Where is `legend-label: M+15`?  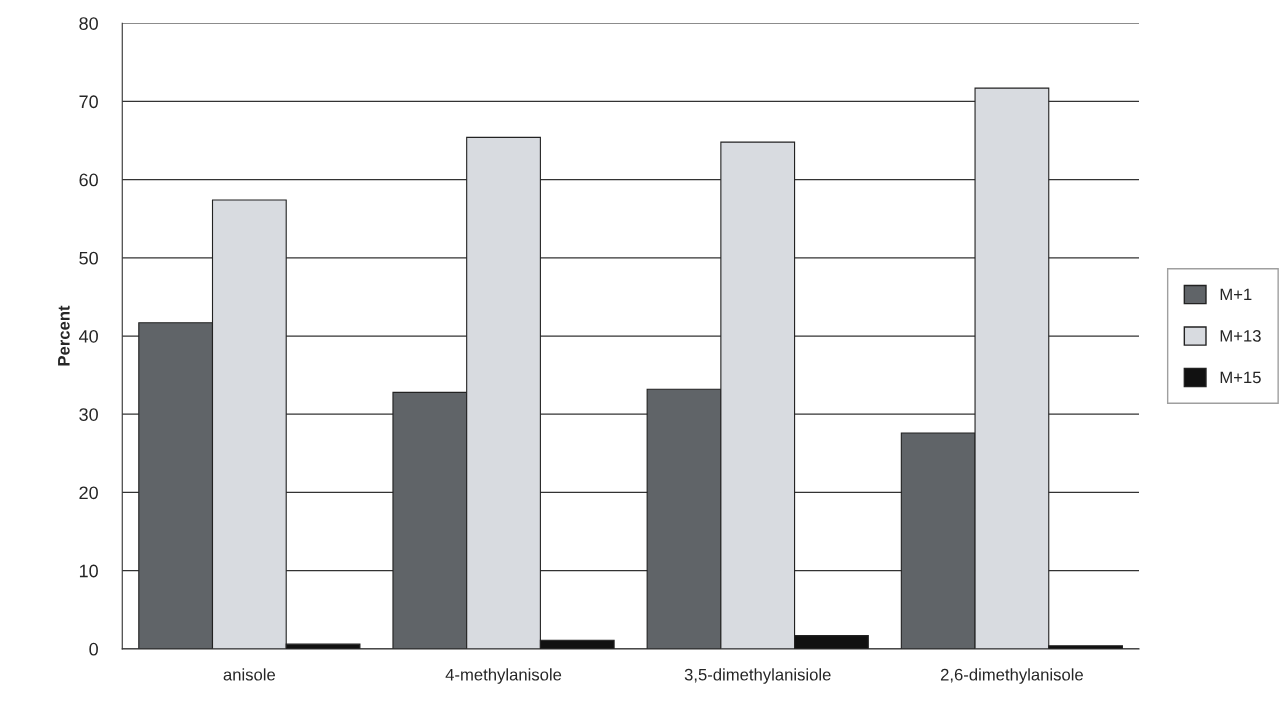
legend-label: M+15 is located at coordinates (1240, 377).